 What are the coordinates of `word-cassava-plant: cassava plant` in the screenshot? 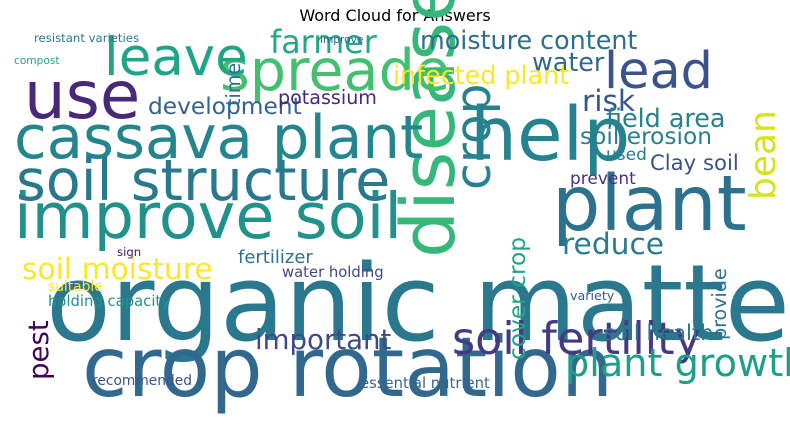 It's located at (218, 138).